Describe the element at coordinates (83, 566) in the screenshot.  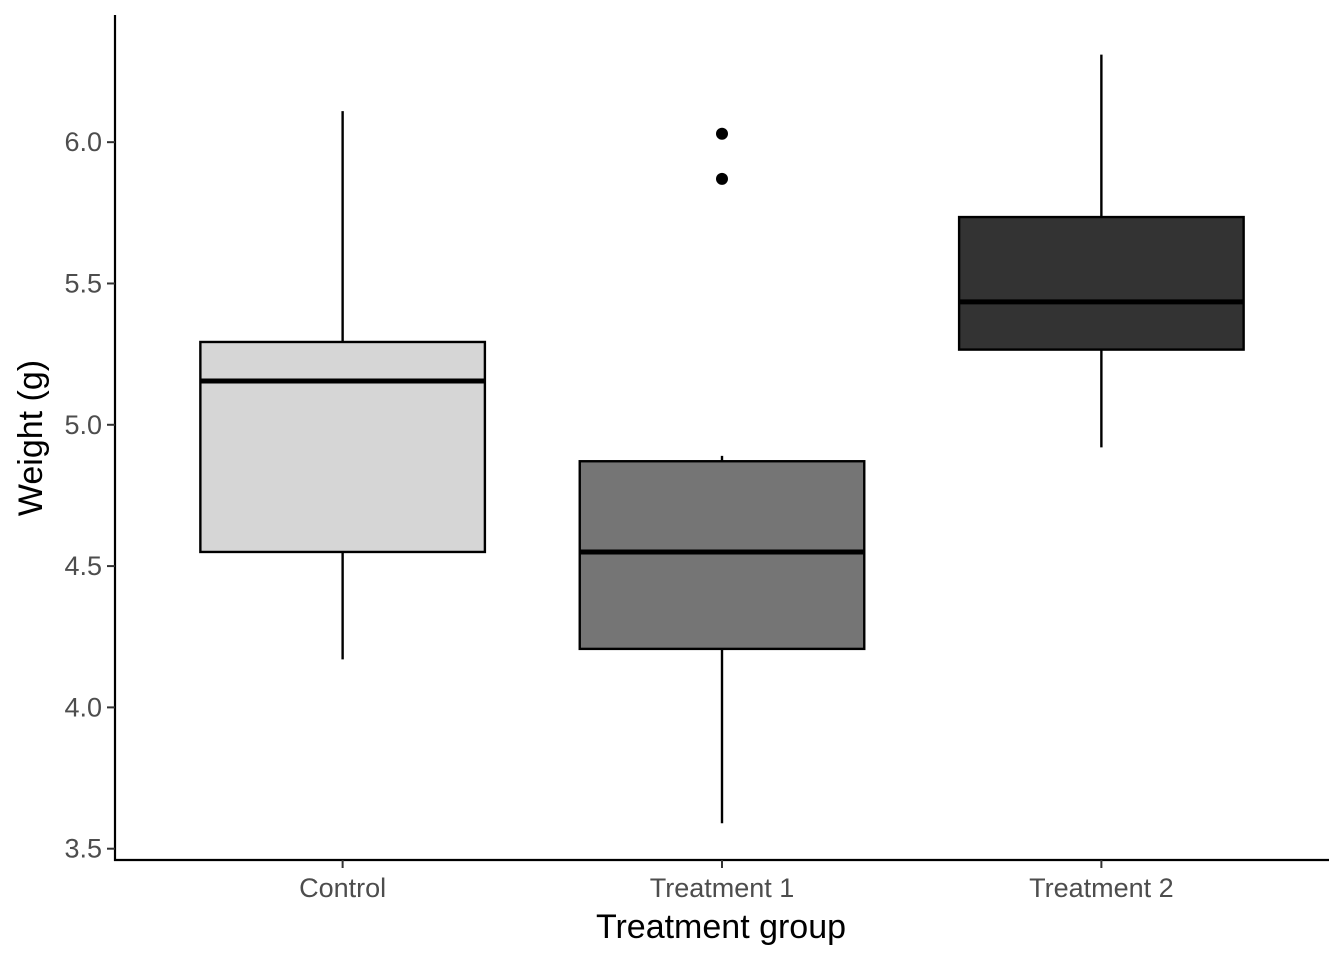
I see `y-tick-label: 4.5` at that location.